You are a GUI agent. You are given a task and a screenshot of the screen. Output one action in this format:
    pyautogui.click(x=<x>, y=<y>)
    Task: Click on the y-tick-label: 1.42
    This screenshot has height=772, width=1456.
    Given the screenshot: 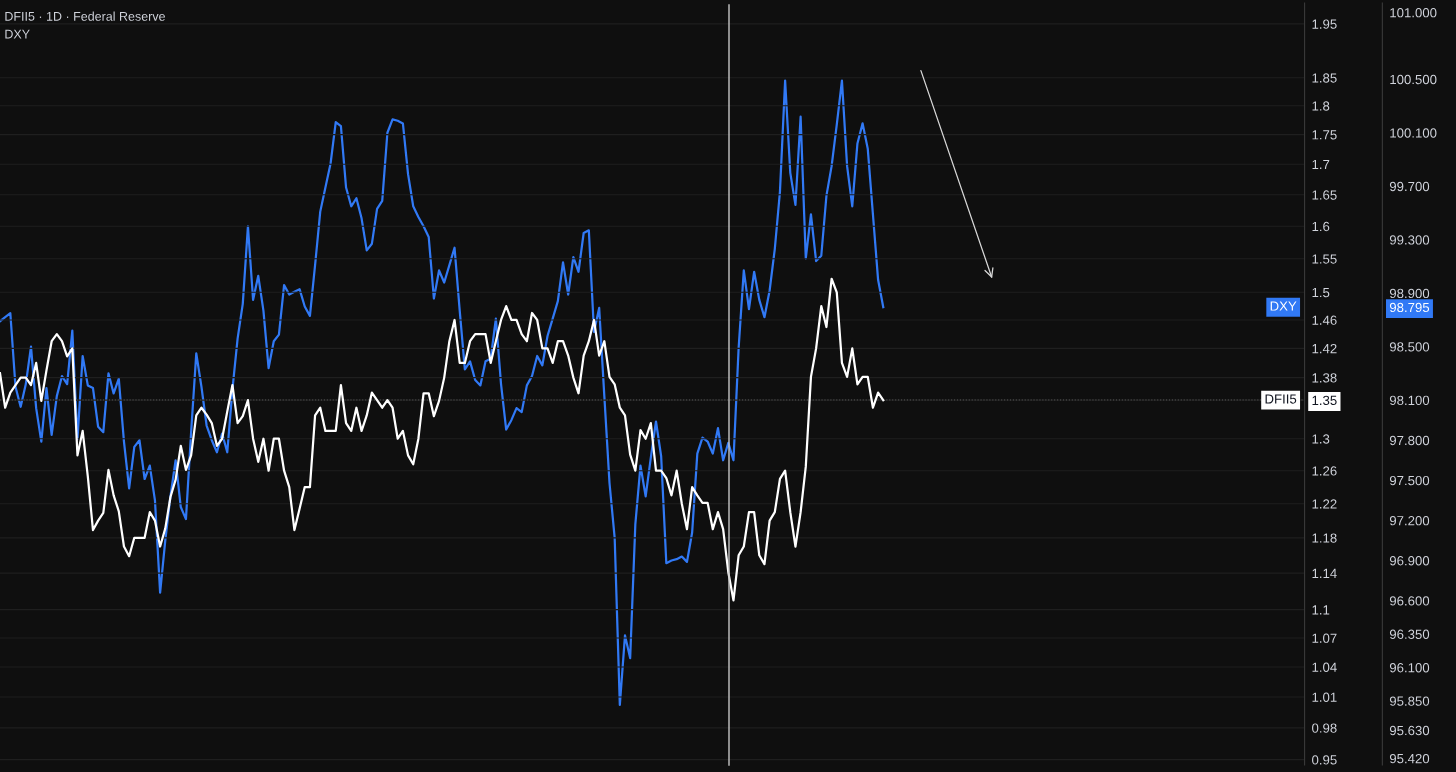 What is the action you would take?
    pyautogui.click(x=1324, y=348)
    